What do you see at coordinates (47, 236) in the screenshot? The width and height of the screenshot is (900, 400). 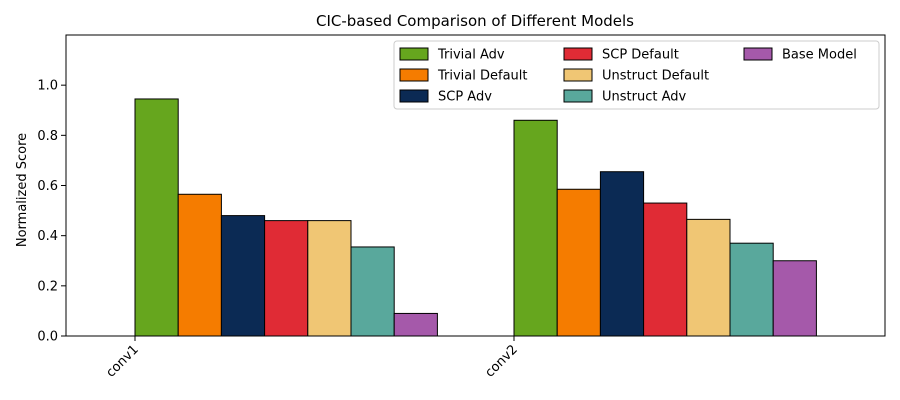 I see `y-tick-label: 0.4` at bounding box center [47, 236].